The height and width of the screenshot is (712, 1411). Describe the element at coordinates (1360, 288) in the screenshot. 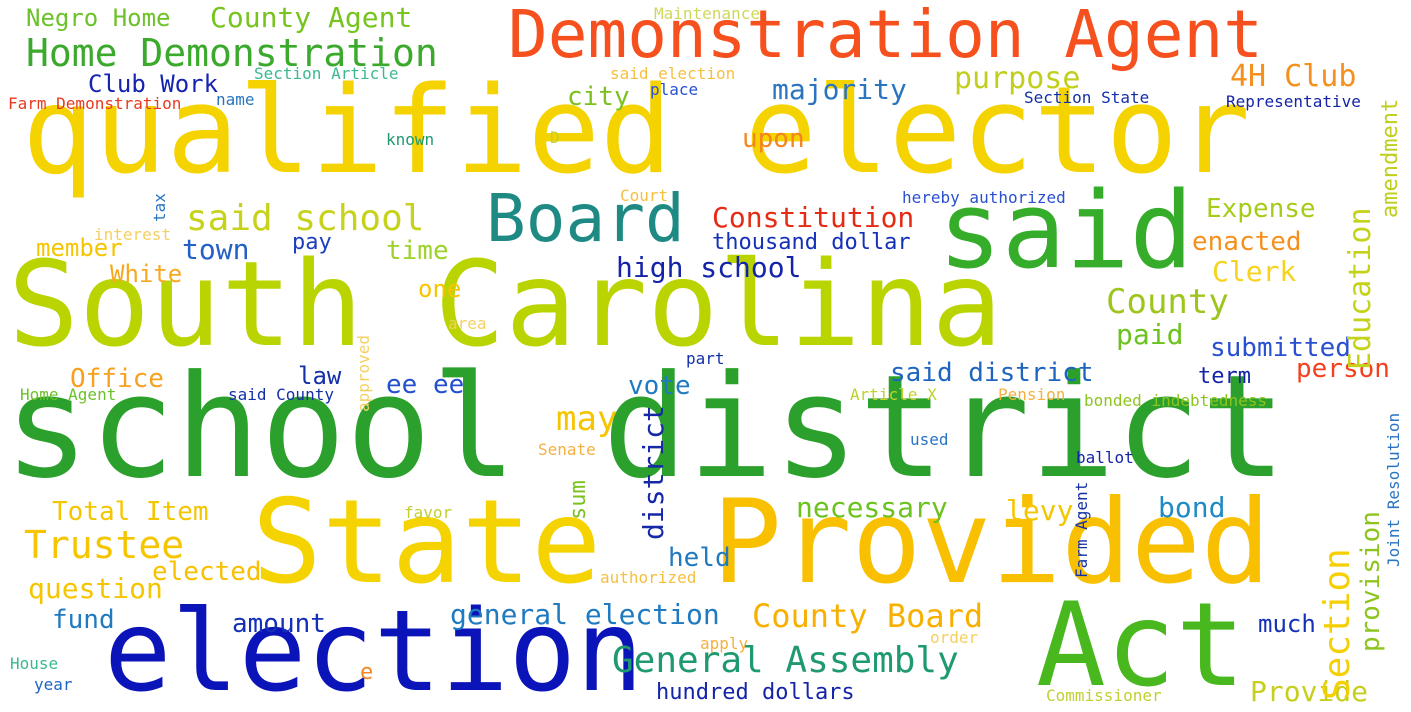

I see `word-education-vertical: Education` at that location.